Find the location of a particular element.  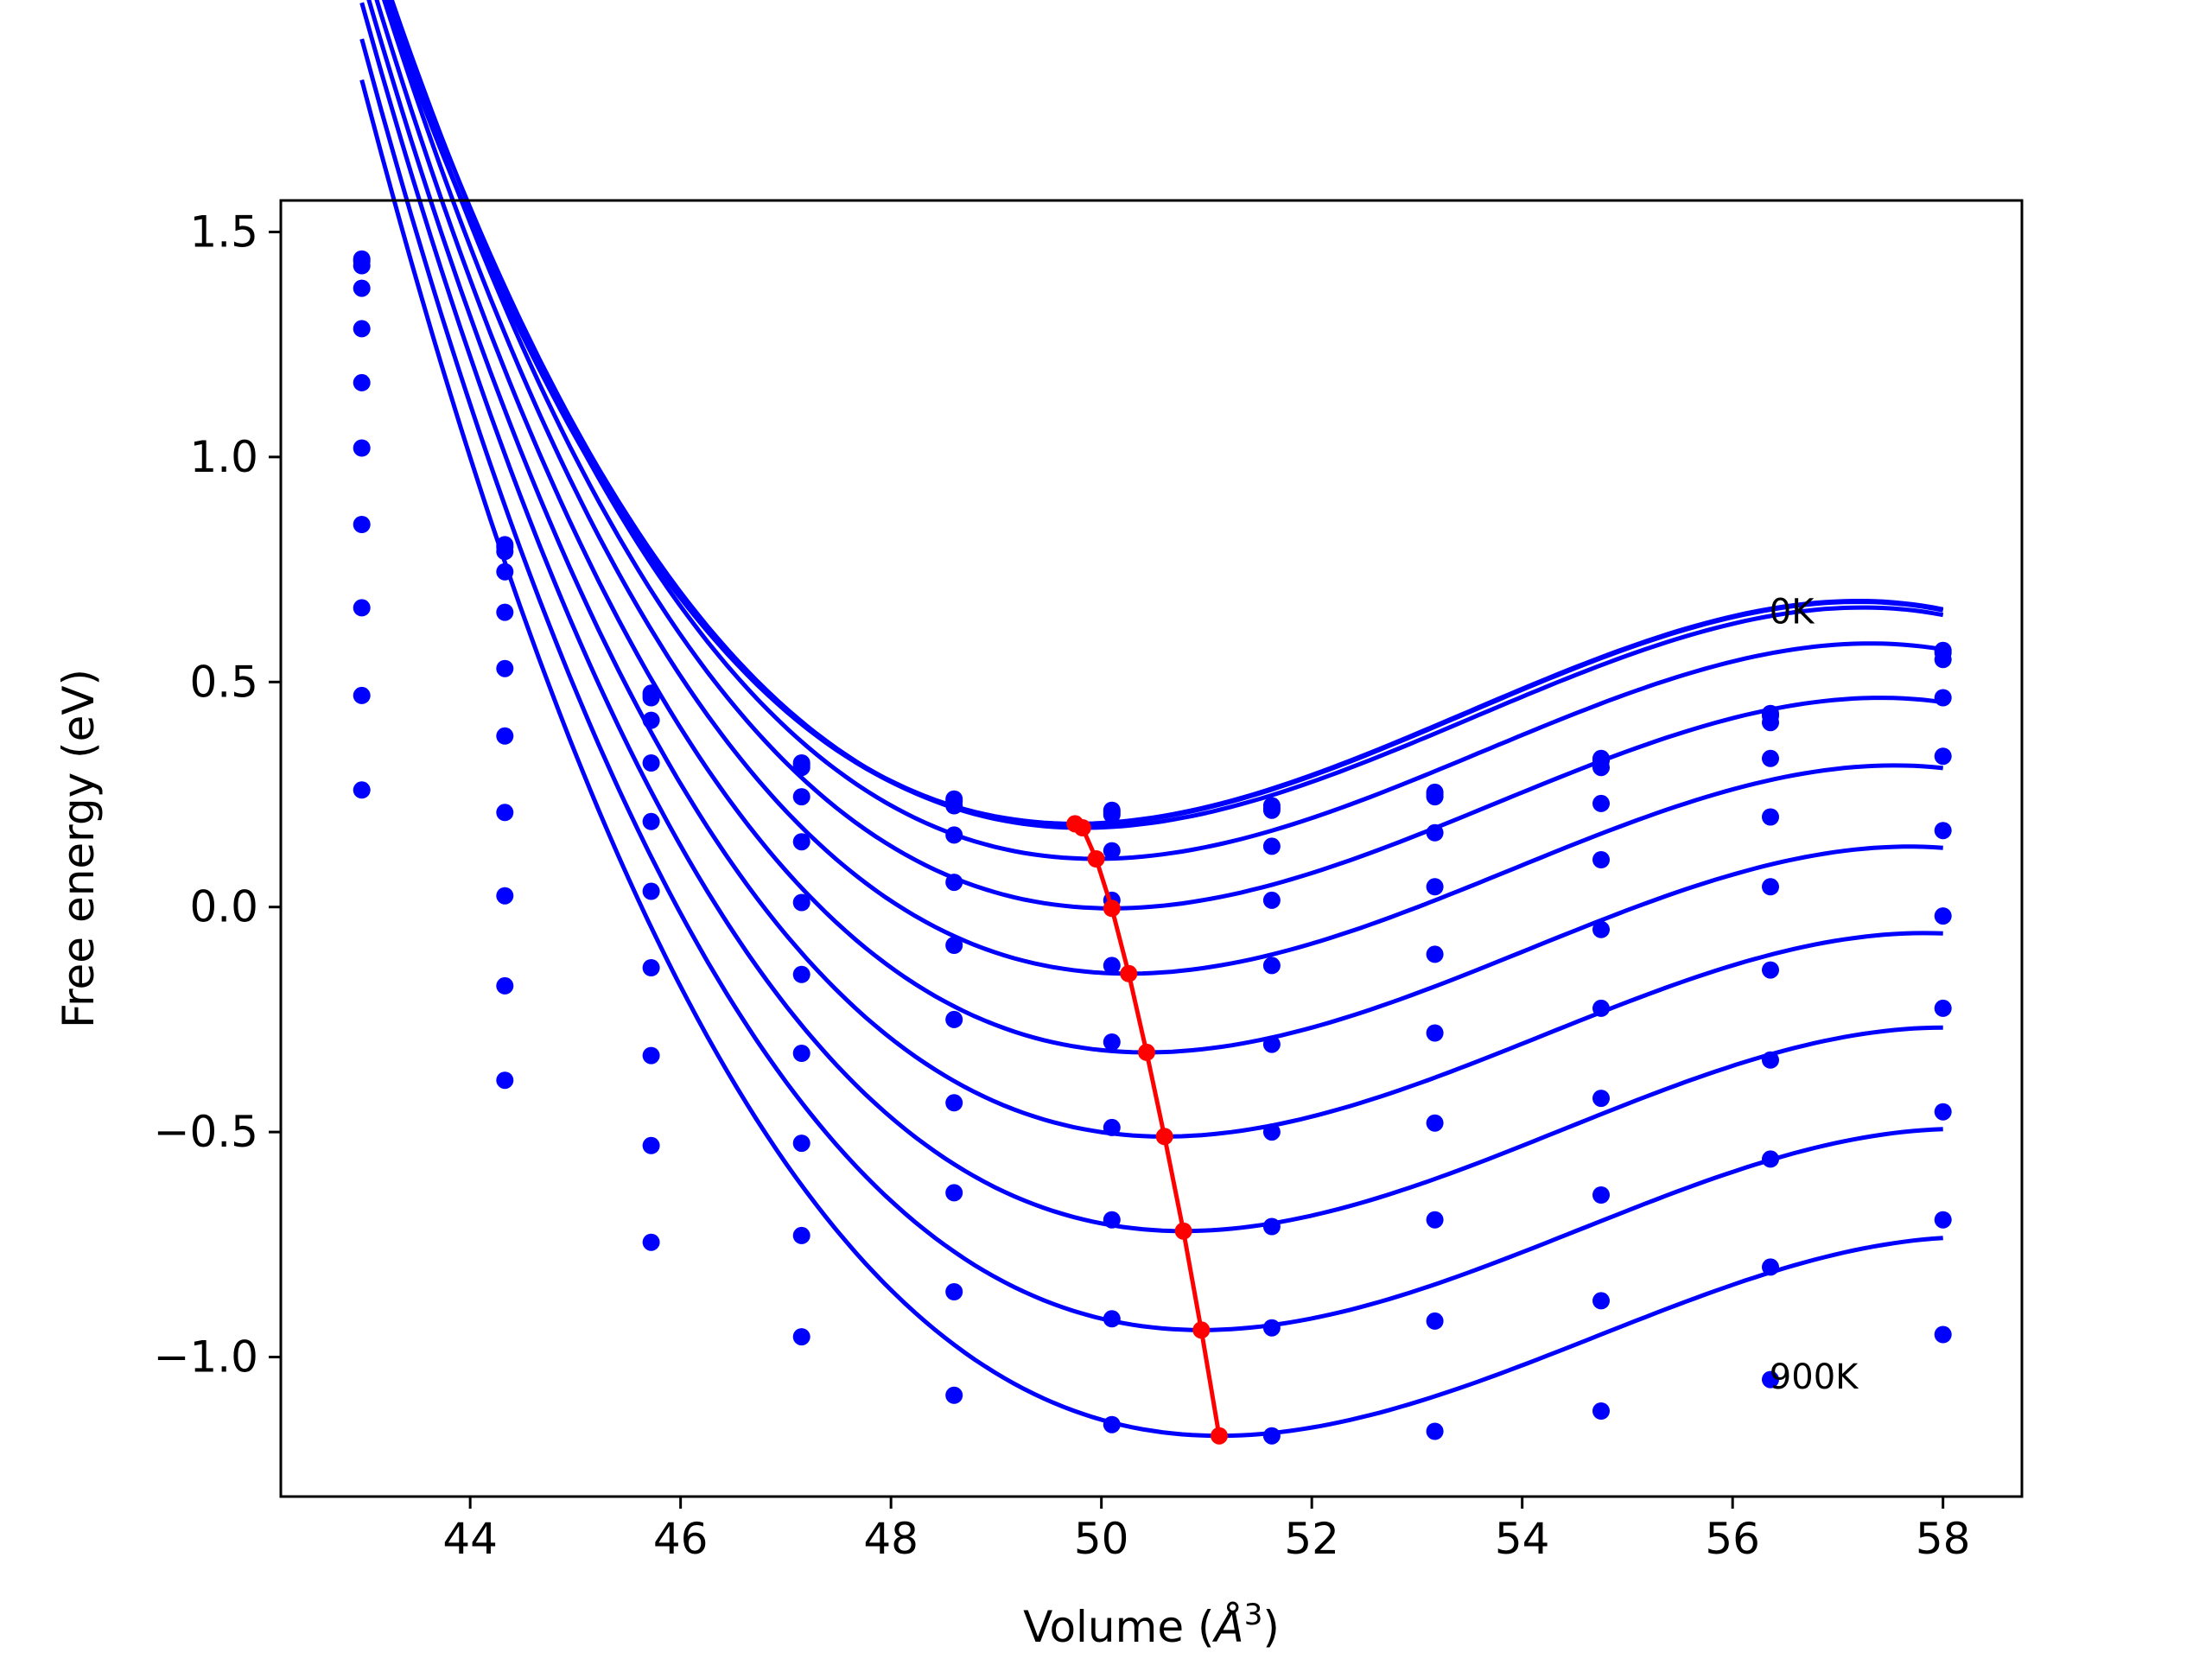

x-axis-label-unit: Å is located at coordinates (1228, 1627).